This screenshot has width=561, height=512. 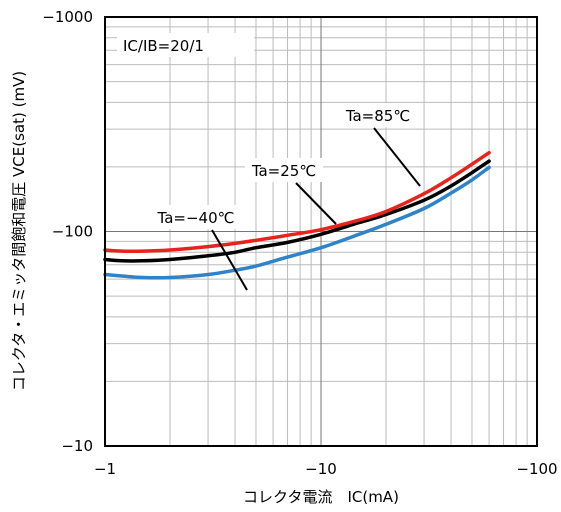 What do you see at coordinates (105, 469) in the screenshot?
I see `x-tick-label: −1` at bounding box center [105, 469].